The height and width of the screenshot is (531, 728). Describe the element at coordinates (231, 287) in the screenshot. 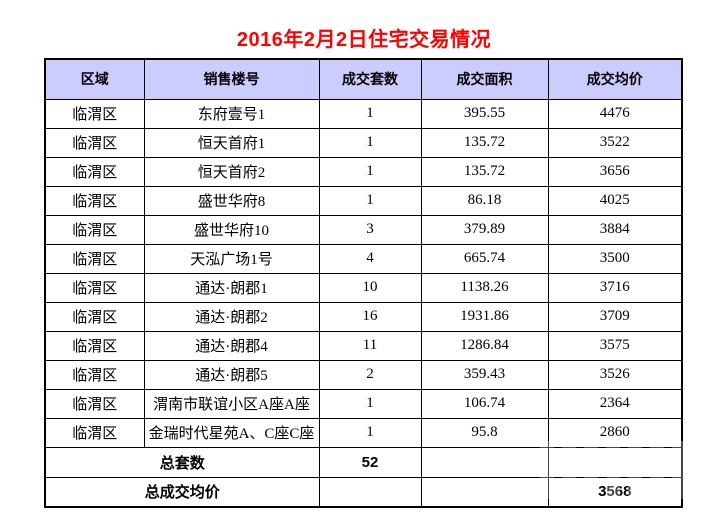

I see `cell-building: 通达·朗郡1` at that location.